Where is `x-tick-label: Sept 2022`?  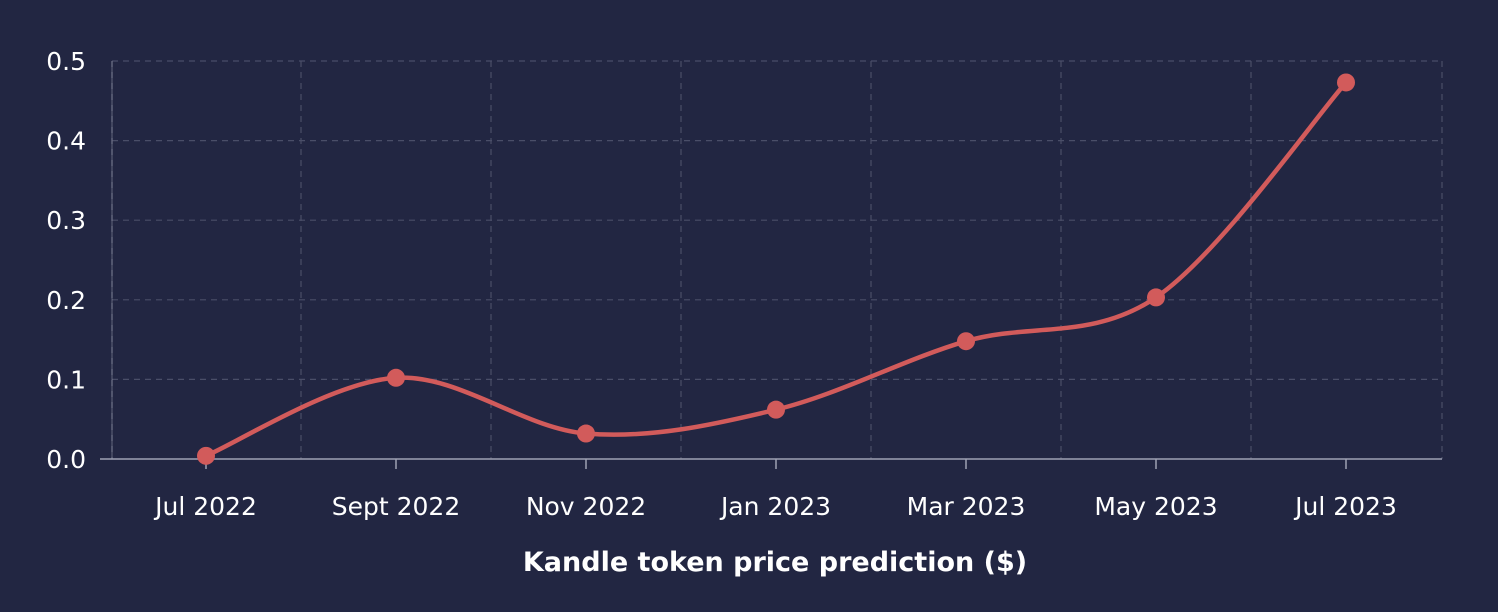
x-tick-label: Sept 2022 is located at coordinates (396, 506).